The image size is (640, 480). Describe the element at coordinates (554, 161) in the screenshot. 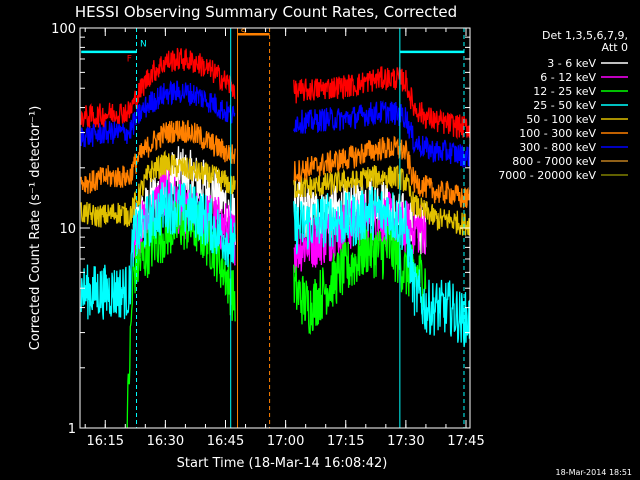

I see `legend-entry-label: 800 - 7000 keV` at that location.